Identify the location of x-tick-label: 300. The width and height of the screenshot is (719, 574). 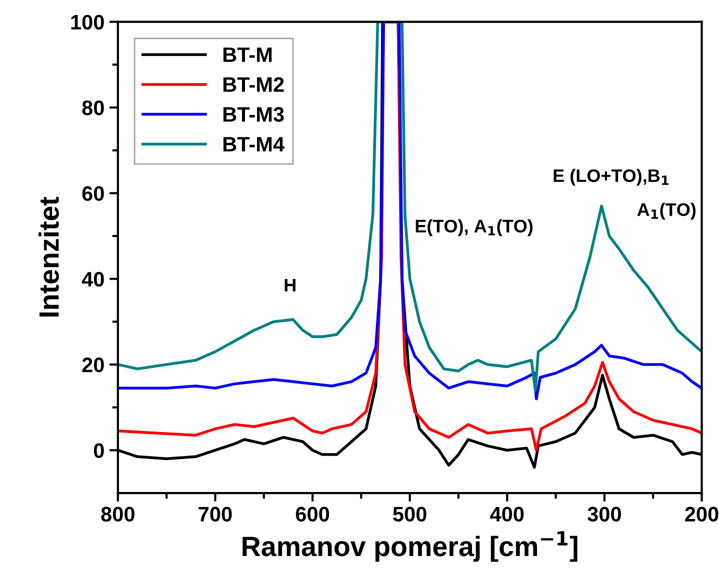
(604, 514).